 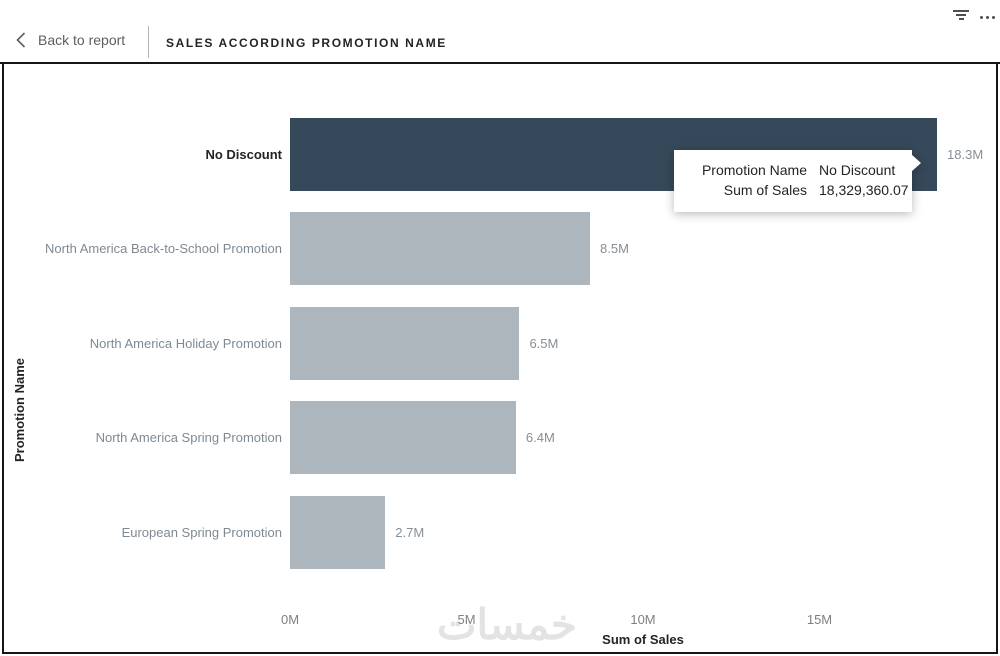 What do you see at coordinates (148, 42) in the screenshot?
I see `header-divider` at bounding box center [148, 42].